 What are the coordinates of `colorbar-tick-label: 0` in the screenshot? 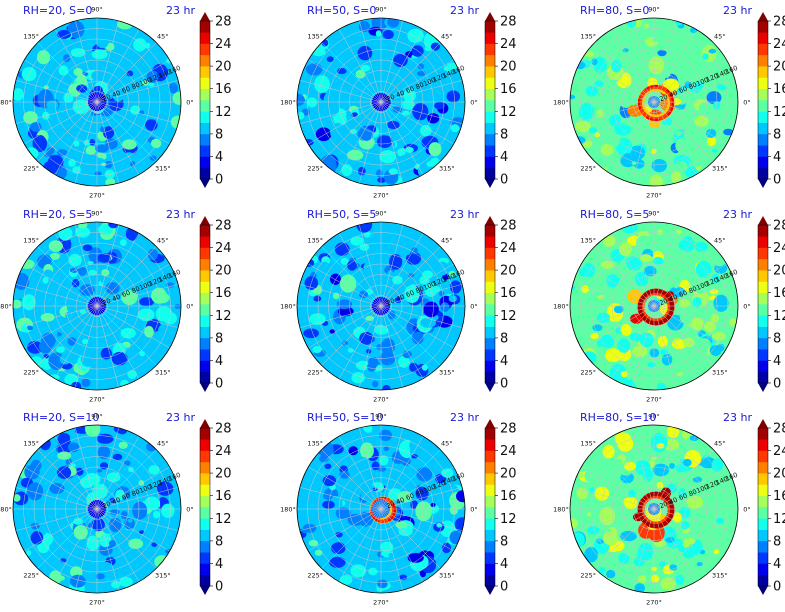 It's located at (777, 180).